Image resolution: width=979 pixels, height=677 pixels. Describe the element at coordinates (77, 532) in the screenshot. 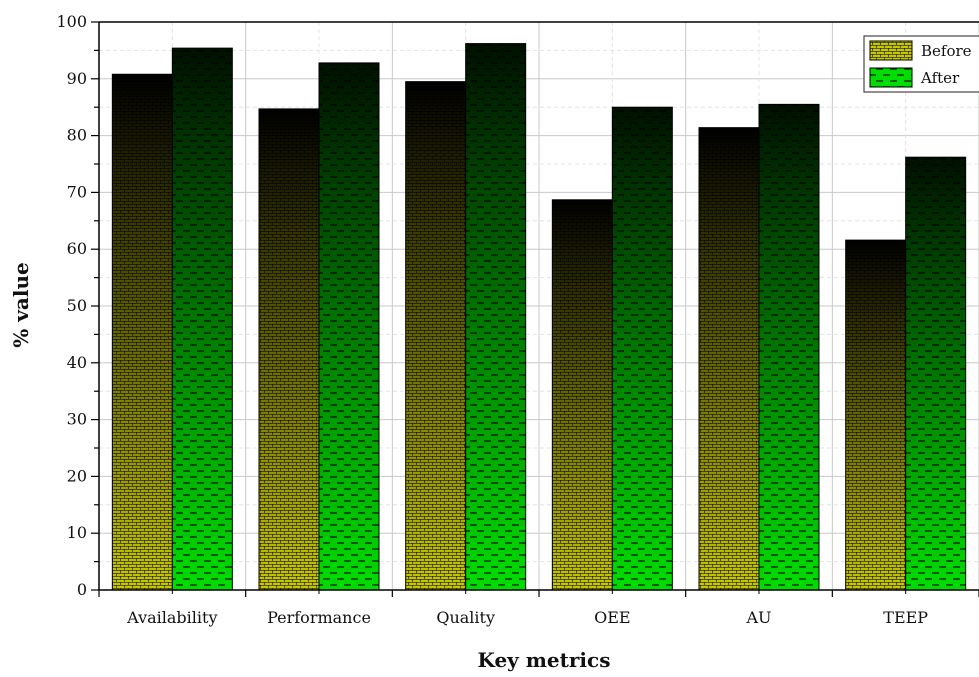

I see `y-tick-label: 10` at that location.